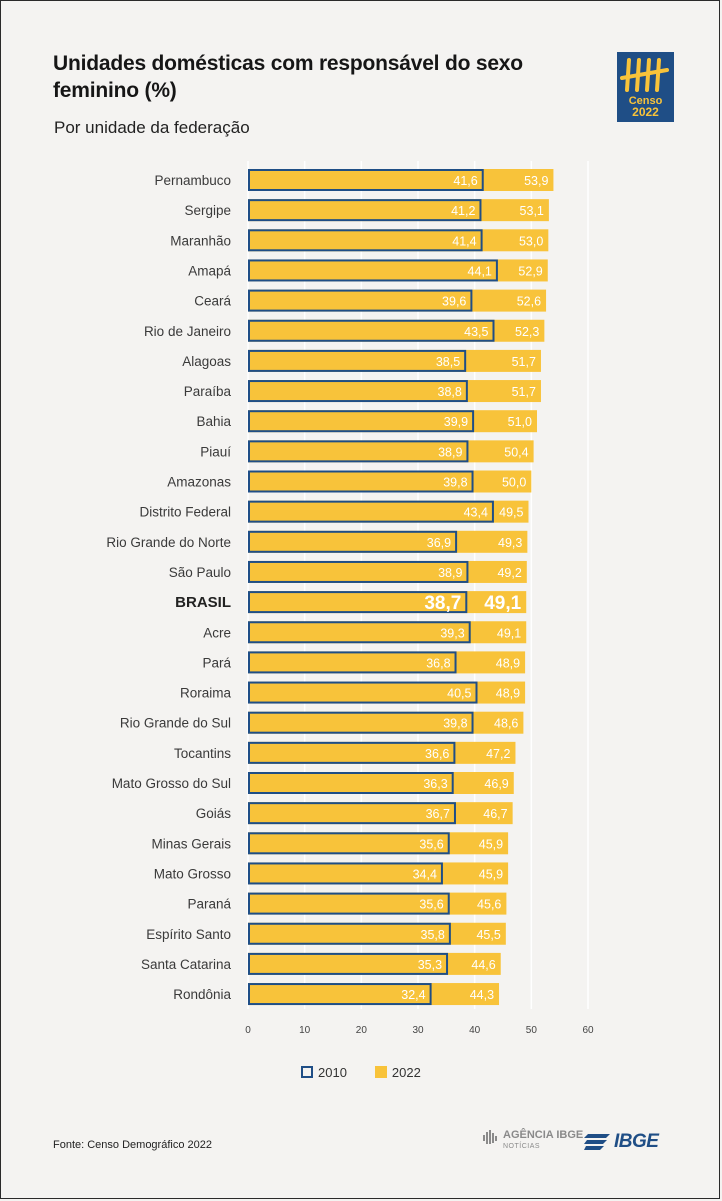 This screenshot has height=1201, width=722. I want to click on category-label: Rio Grande do Norte, so click(168, 542).